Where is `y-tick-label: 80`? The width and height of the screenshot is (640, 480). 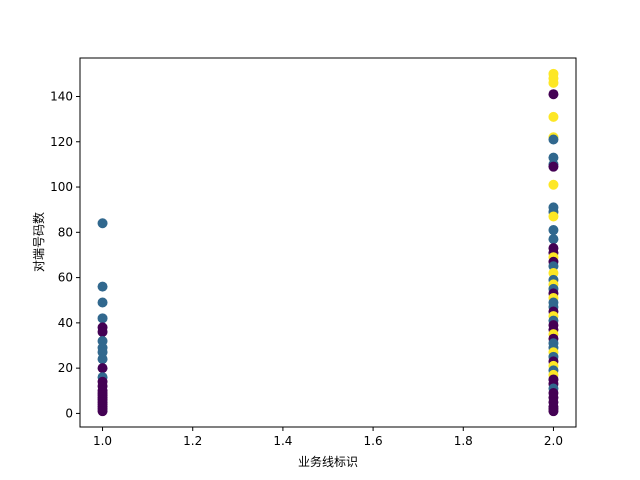 y-tick-label: 80 is located at coordinates (65, 232).